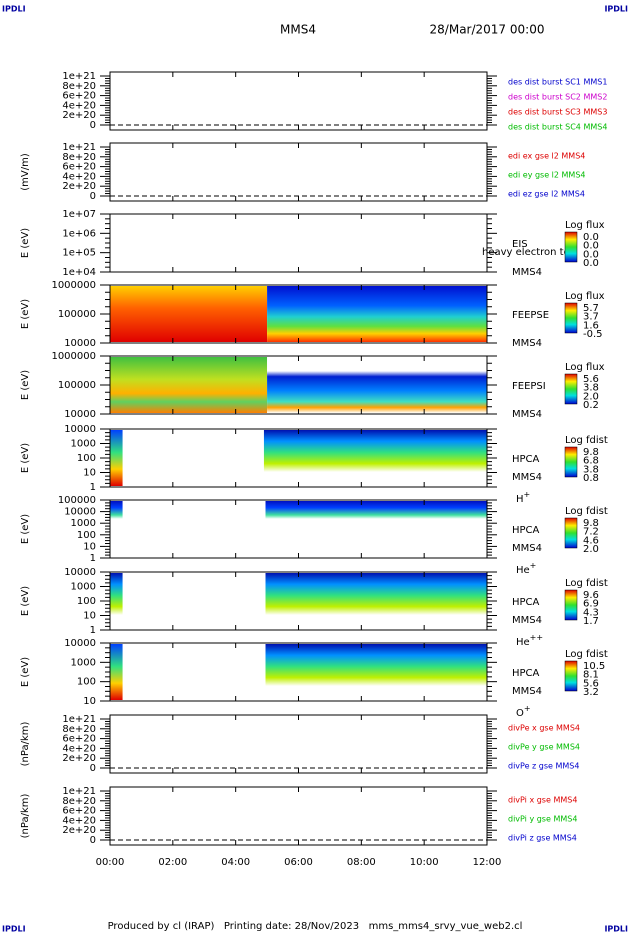  I want to click on colorbar-label: 4.6, so click(591, 540).